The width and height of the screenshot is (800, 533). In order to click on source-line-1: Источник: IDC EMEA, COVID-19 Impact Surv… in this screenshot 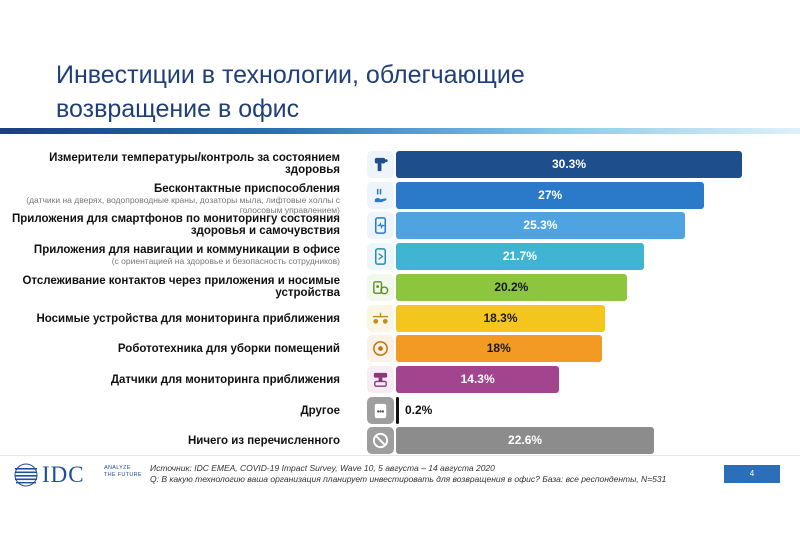, I will do `click(322, 468)`.